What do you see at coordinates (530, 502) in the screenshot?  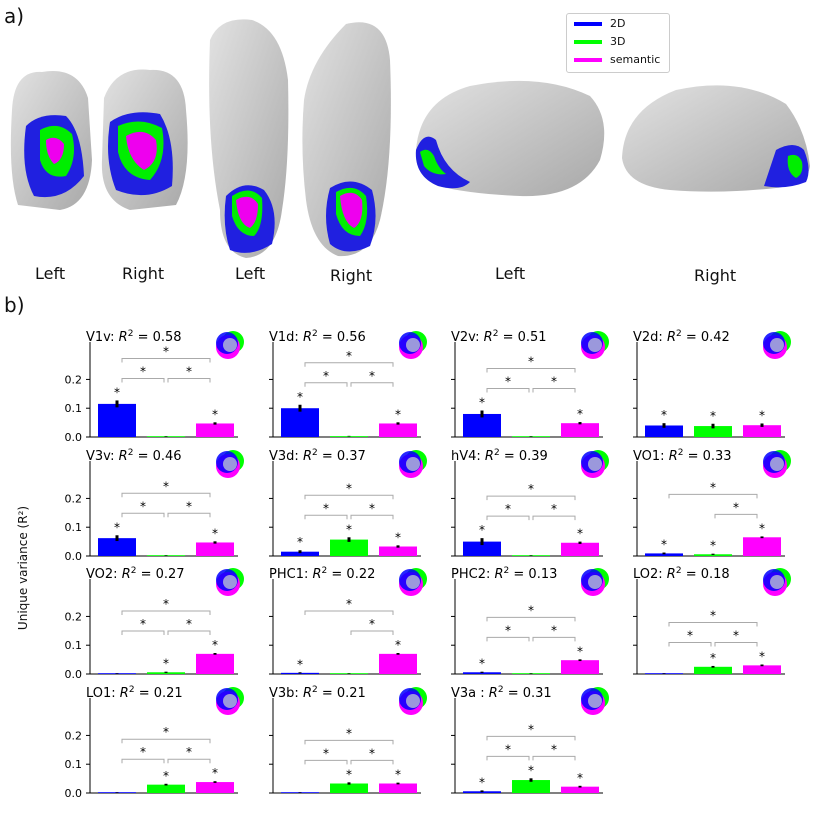 I see `roi-chart-hv4: hV4: R2 = 0.39 * * * * *` at bounding box center [530, 502].